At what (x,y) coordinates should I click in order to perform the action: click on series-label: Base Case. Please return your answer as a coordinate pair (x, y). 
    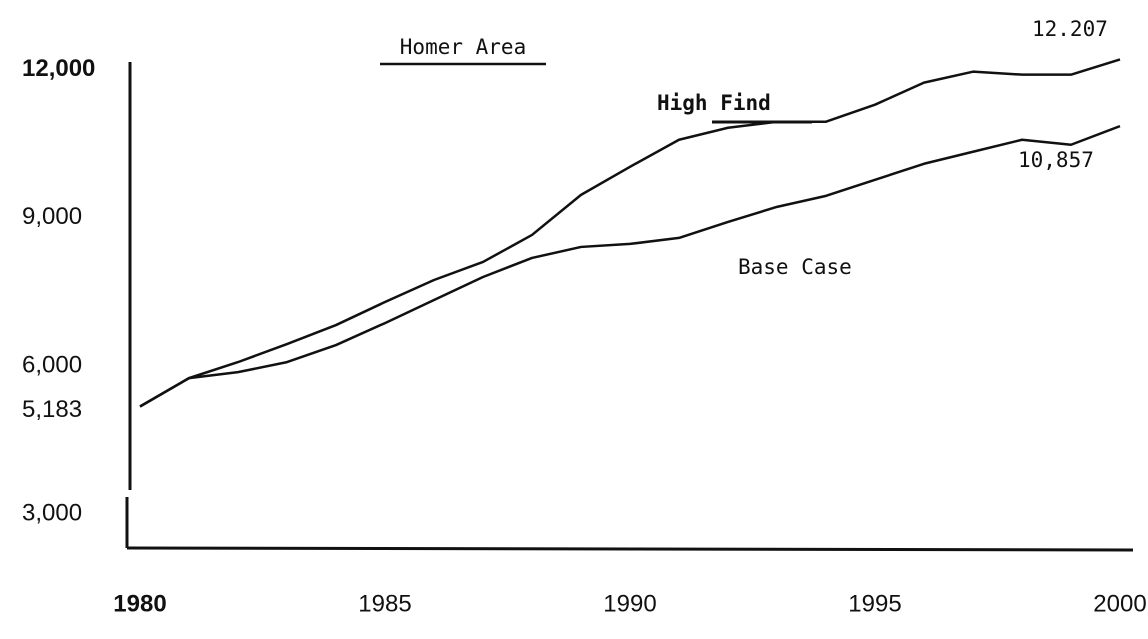
    Looking at the image, I should click on (795, 267).